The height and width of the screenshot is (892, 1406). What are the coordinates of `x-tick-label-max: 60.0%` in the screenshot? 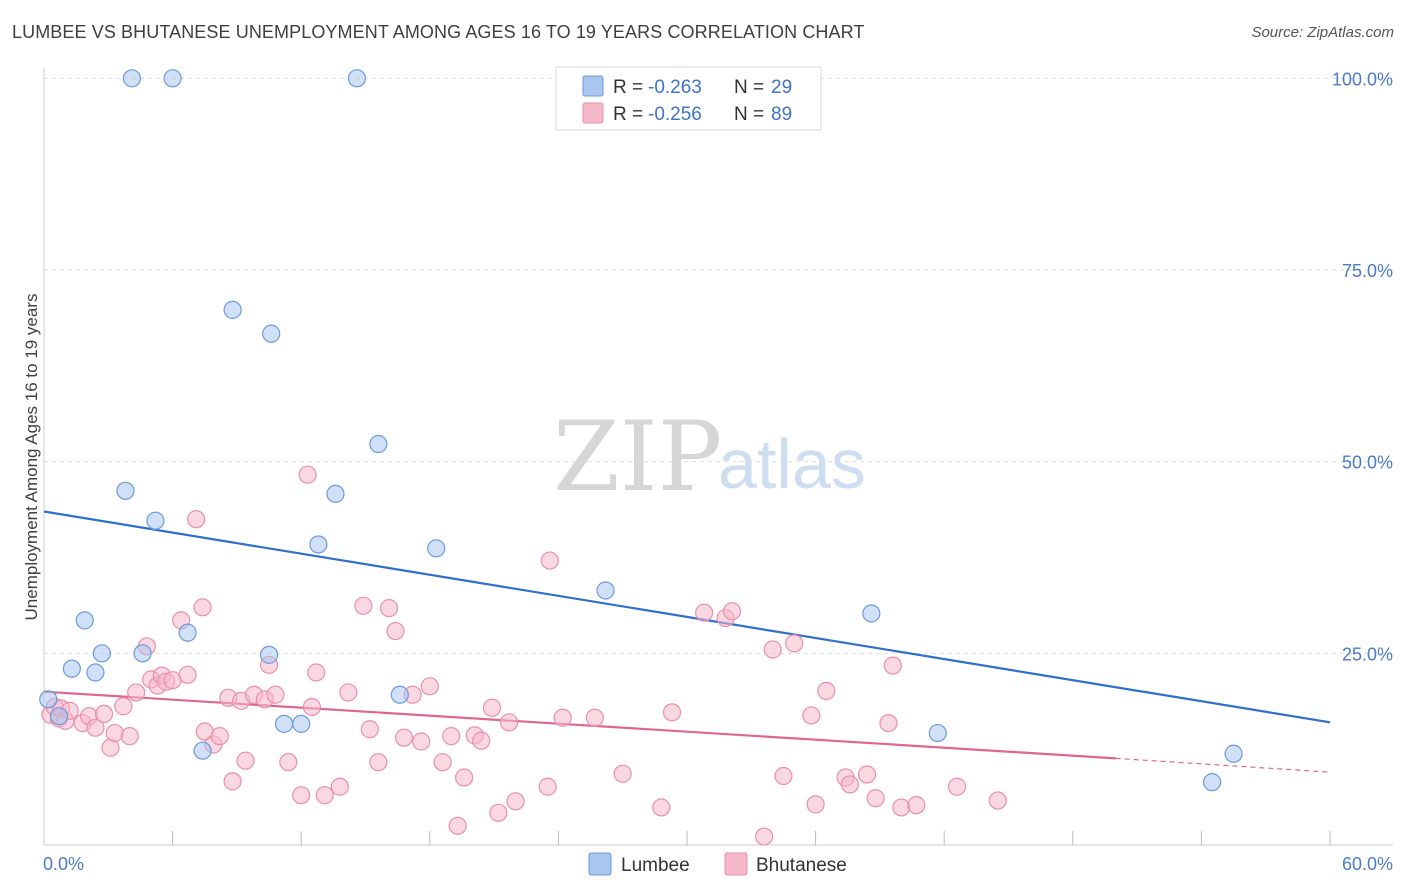 It's located at (1367, 864).